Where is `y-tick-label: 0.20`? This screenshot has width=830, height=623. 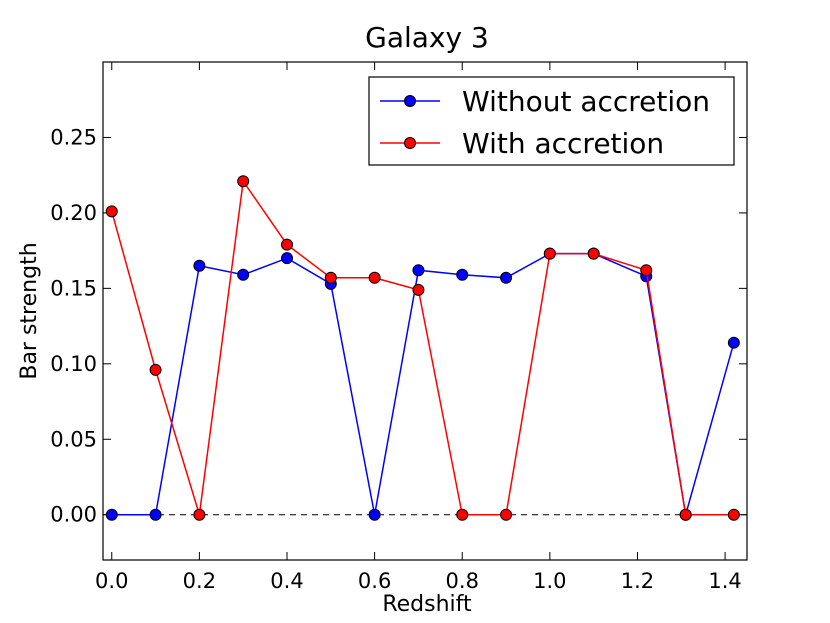 y-tick-label: 0.20 is located at coordinates (73, 213).